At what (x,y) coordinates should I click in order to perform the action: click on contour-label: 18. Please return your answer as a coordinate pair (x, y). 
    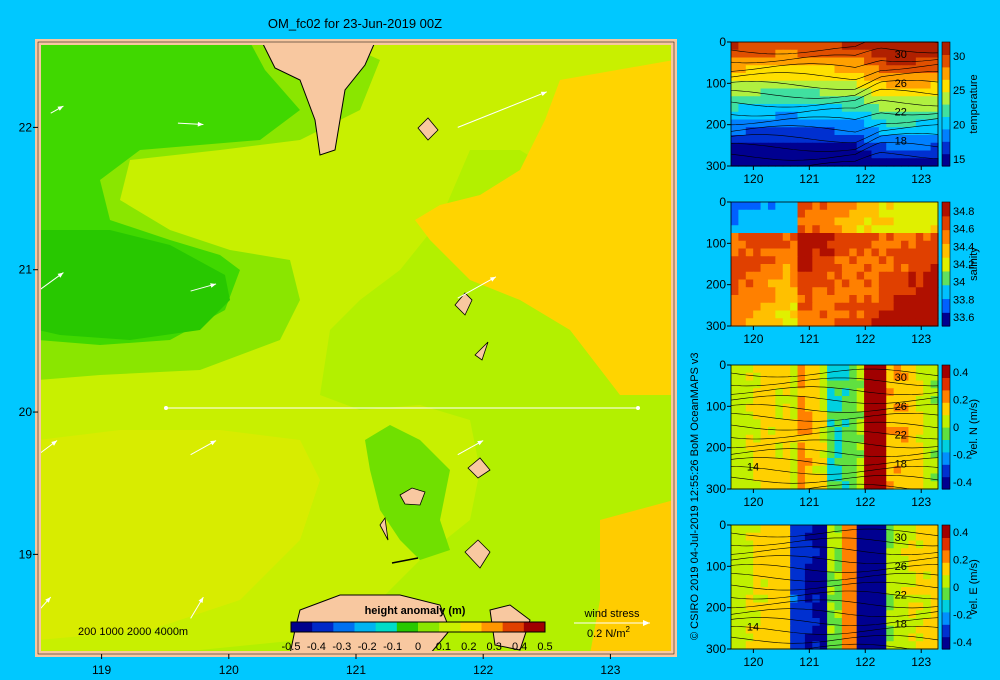
    Looking at the image, I should click on (901, 625).